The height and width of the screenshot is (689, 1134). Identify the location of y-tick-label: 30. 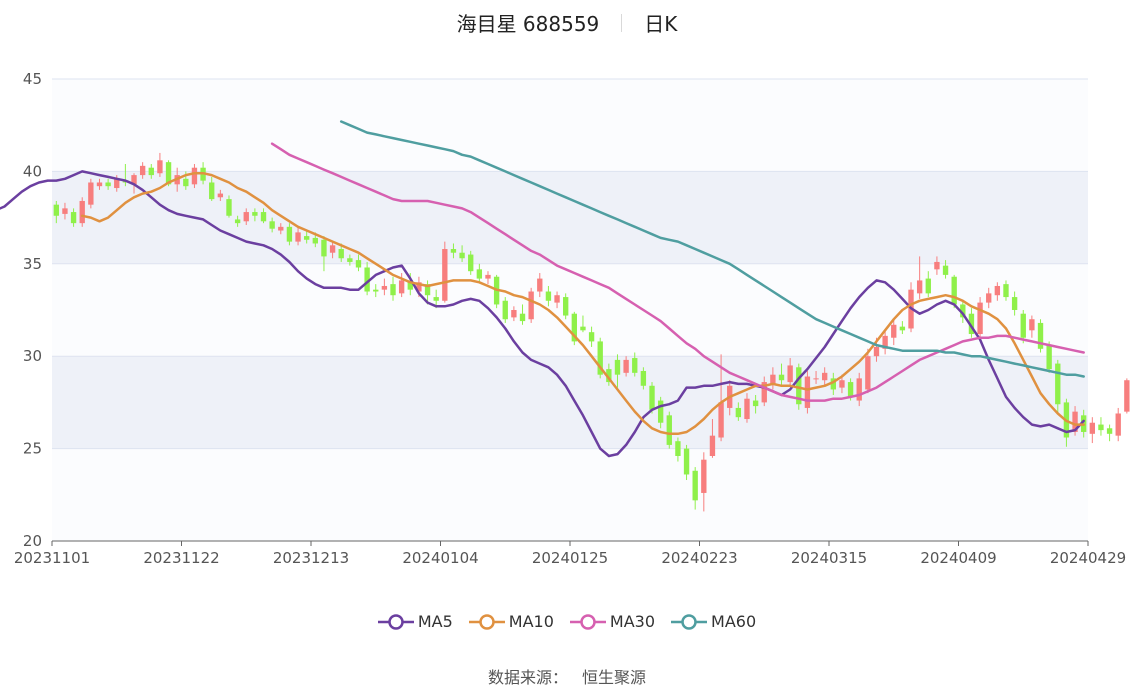
(32, 356).